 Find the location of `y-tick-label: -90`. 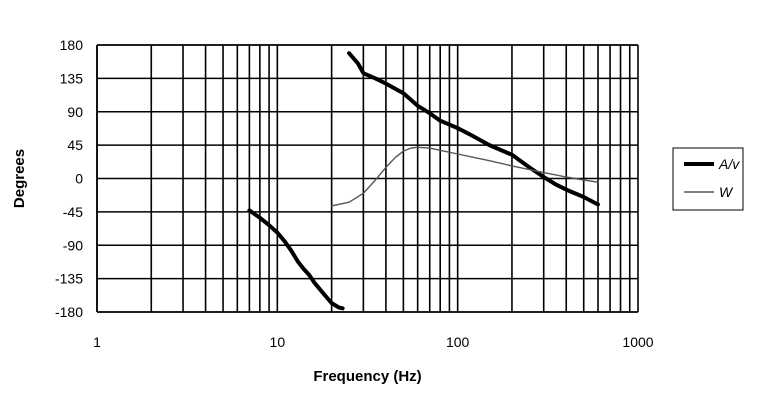

y-tick-label: -90 is located at coordinates (73, 245).